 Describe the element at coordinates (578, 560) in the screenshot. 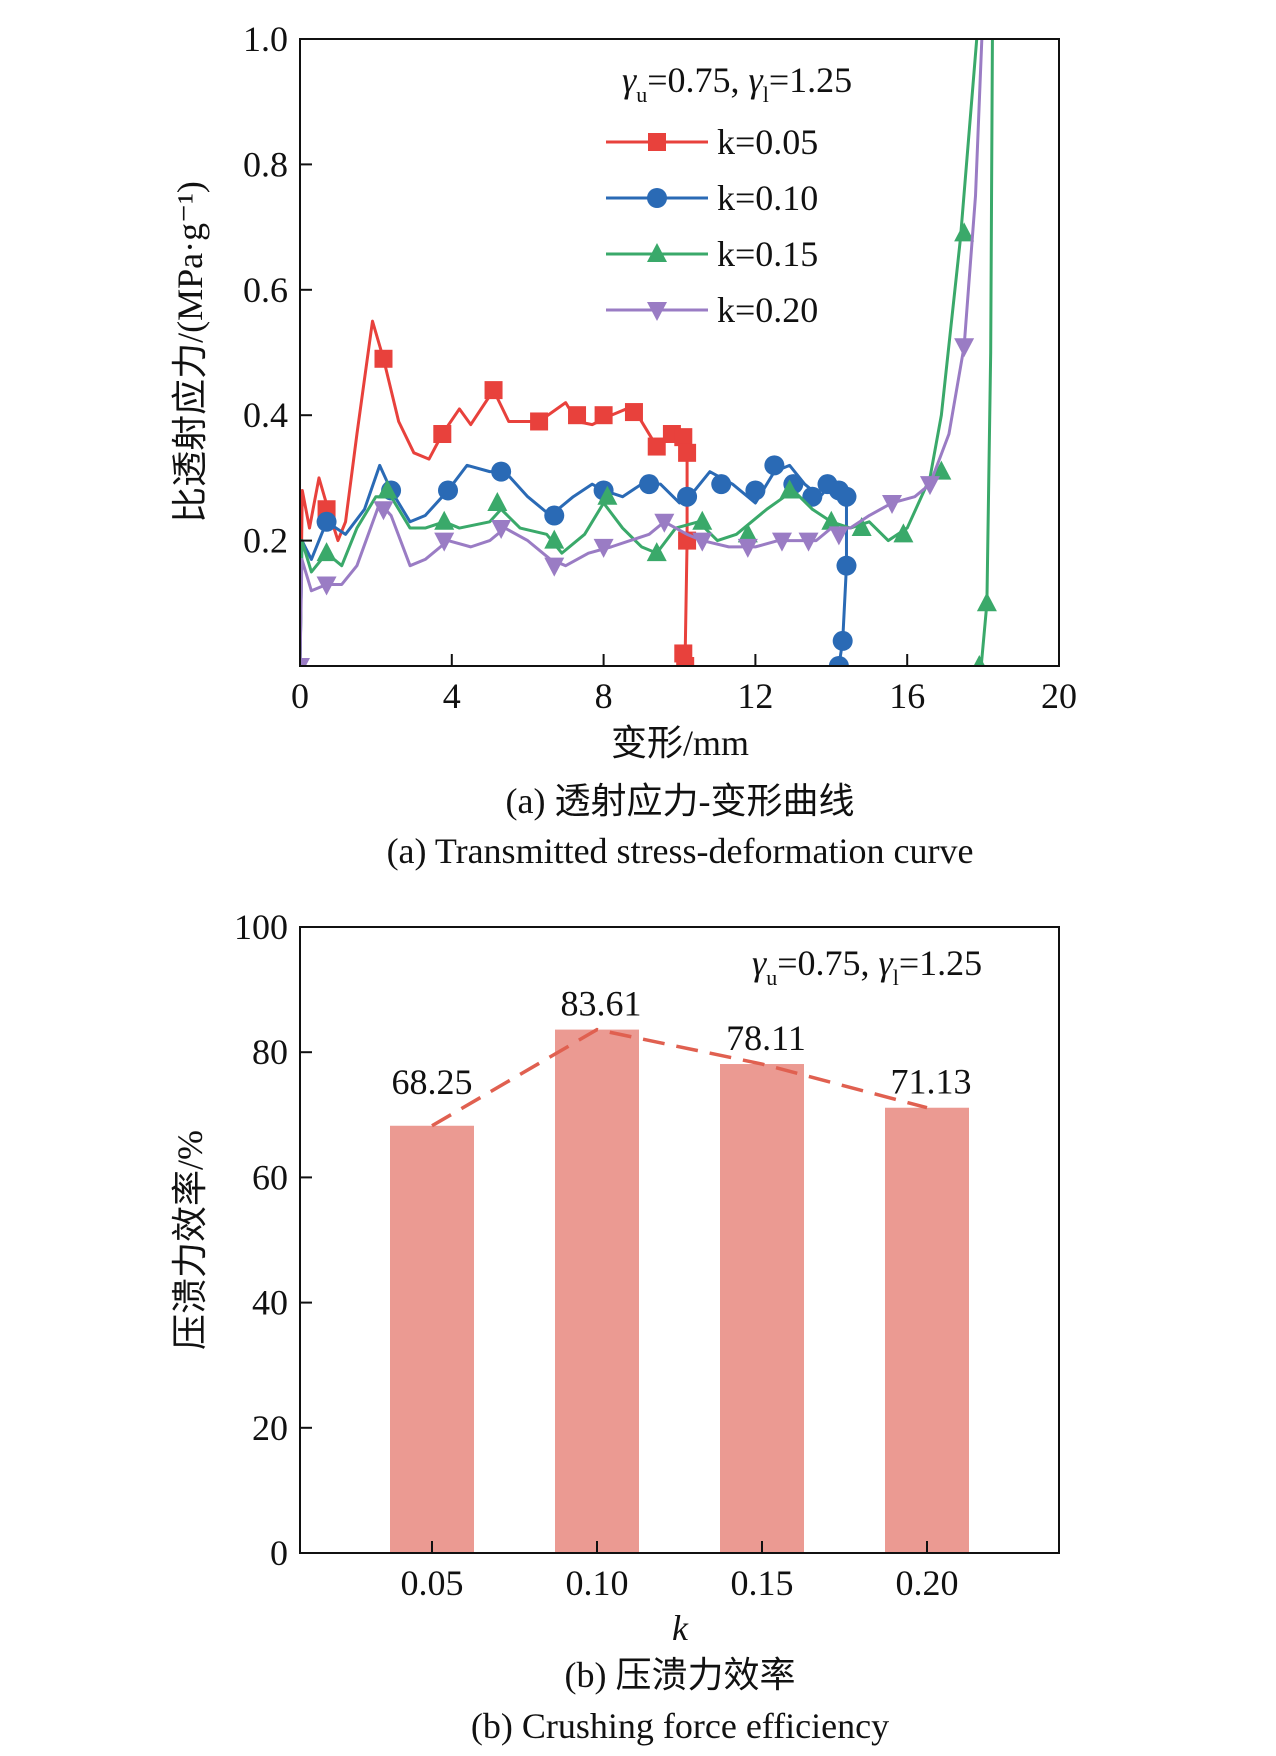

I see `series-k=0.10` at that location.